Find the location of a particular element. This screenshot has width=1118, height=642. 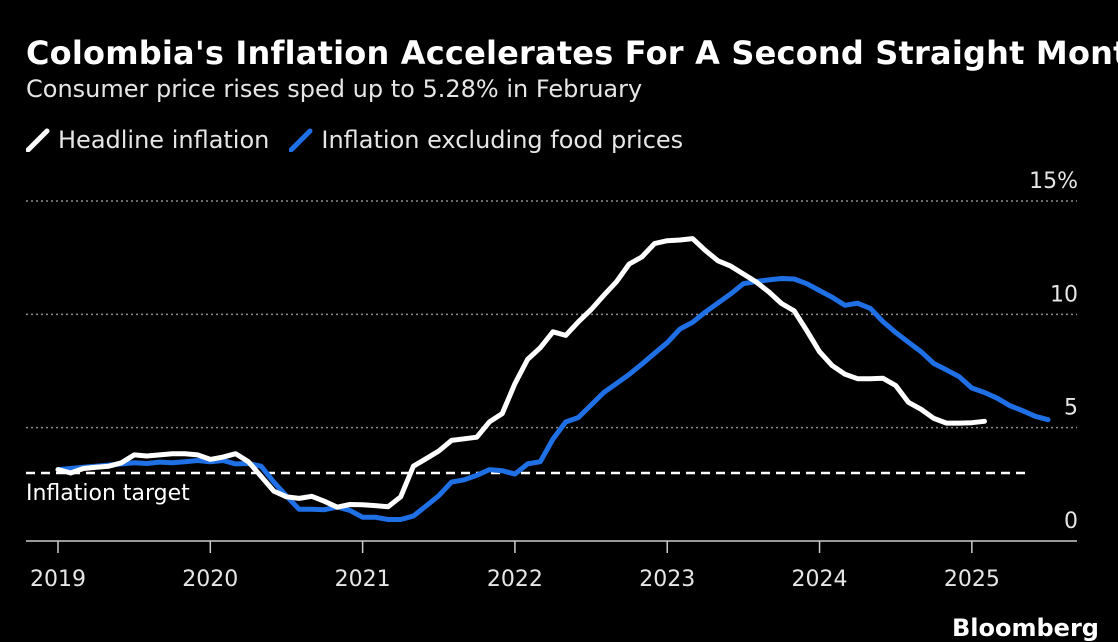

inflation-target-label: Inflation target is located at coordinates (108, 493).